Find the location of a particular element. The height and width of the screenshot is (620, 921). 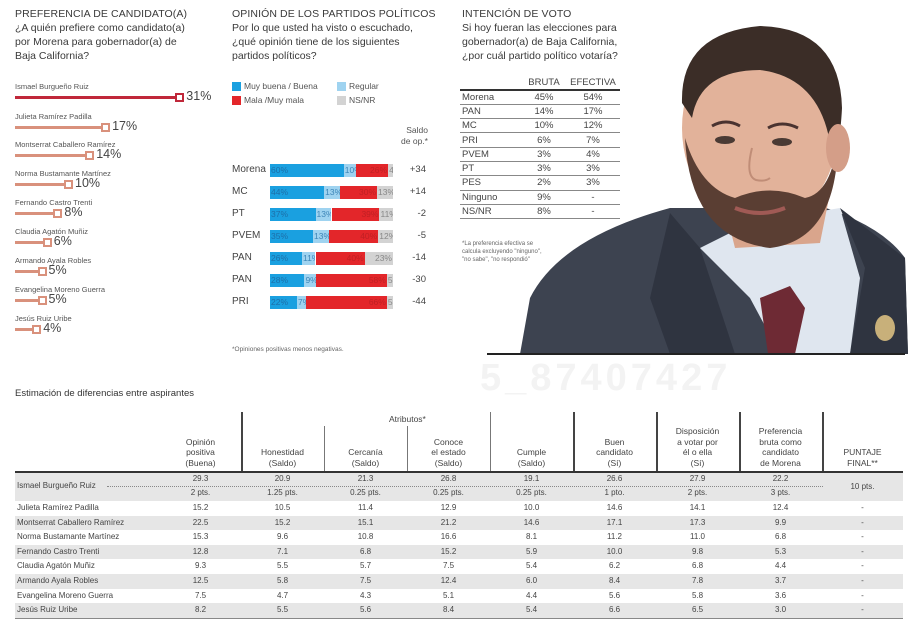

cell-value: 7.5 is located at coordinates (365, 580).